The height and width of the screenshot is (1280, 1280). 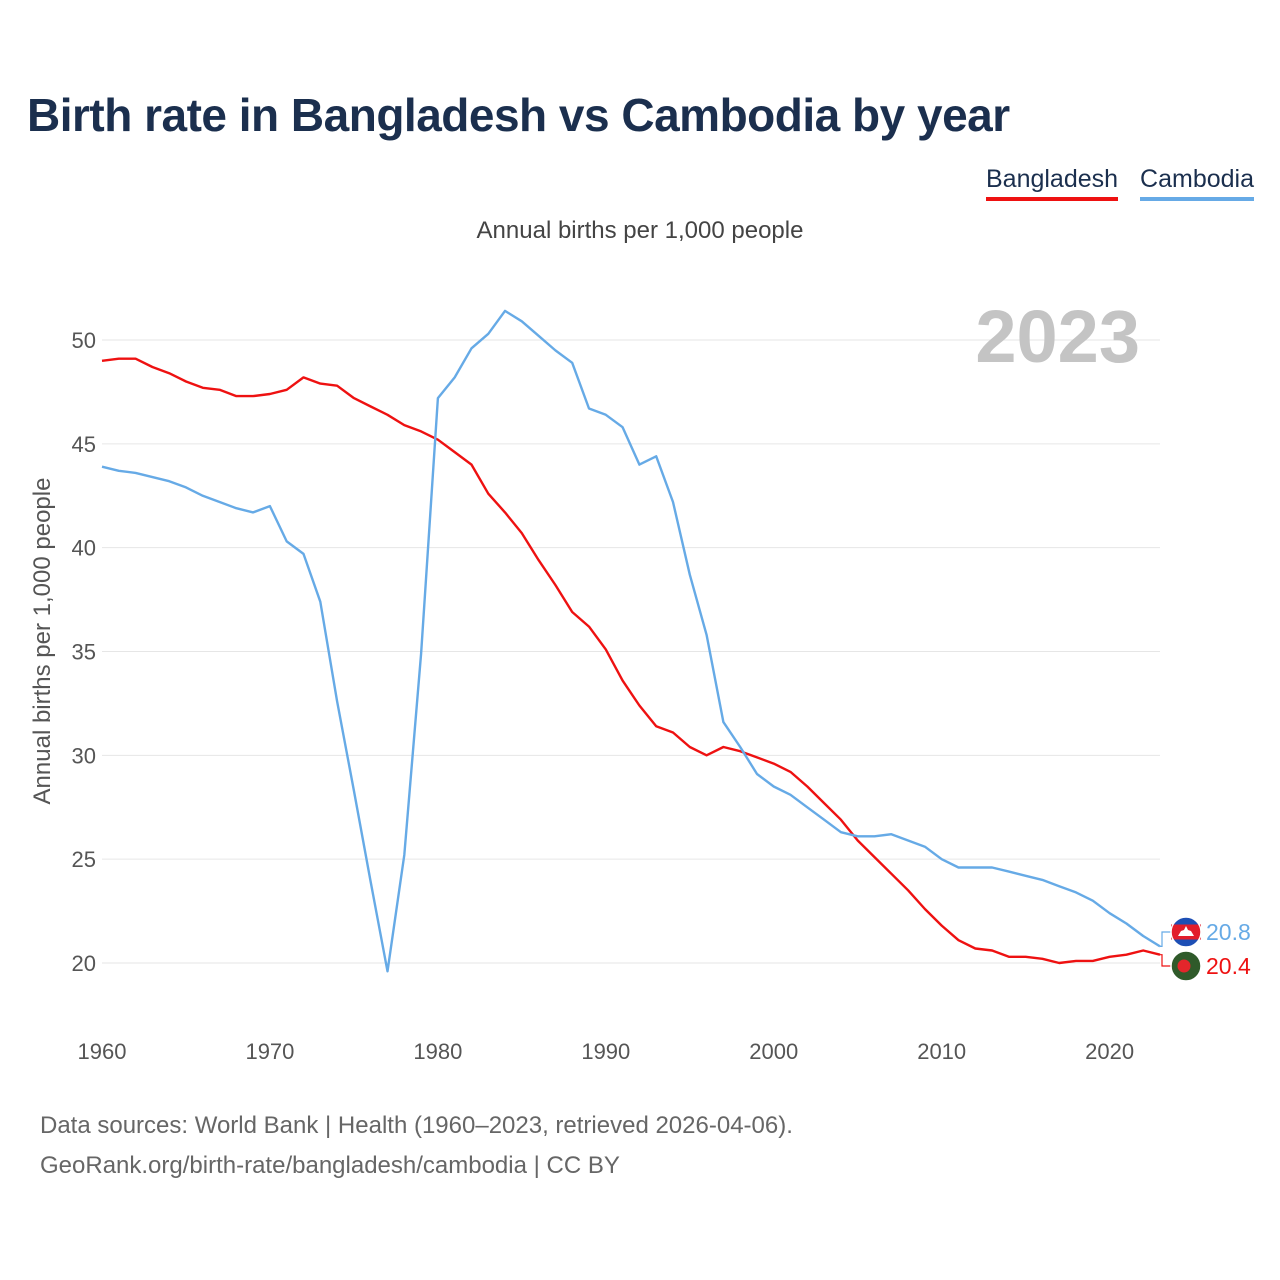 What do you see at coordinates (1197, 183) in the screenshot?
I see `legend-item-cambodia: Cambodia` at bounding box center [1197, 183].